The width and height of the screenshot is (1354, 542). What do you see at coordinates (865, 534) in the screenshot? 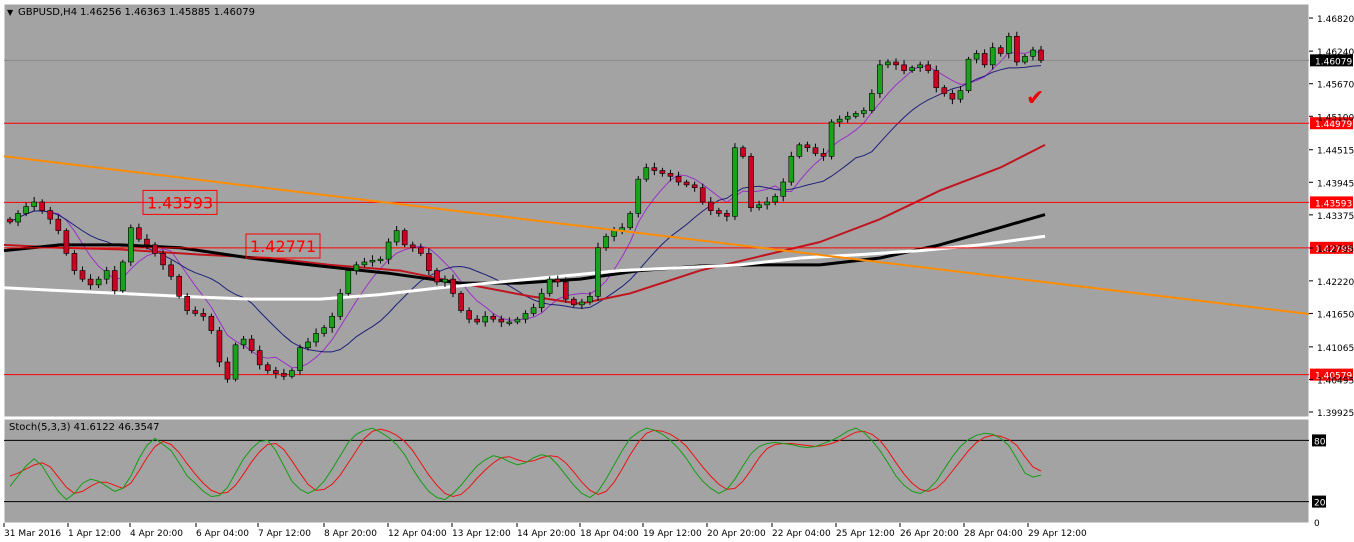
I see `x-tick-label: 25 Apr 12:00` at bounding box center [865, 534].